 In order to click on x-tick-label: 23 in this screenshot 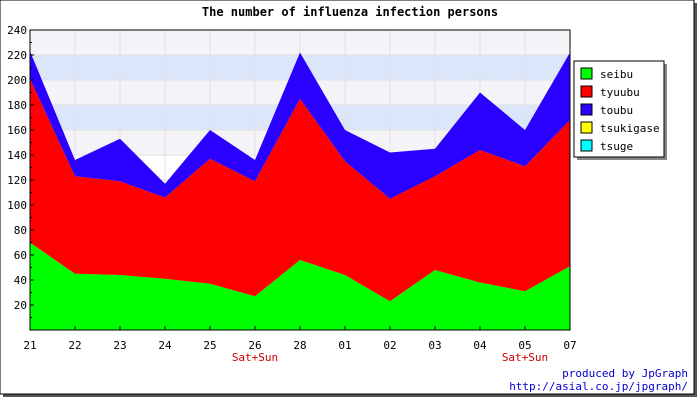, I will do `click(119, 345)`.